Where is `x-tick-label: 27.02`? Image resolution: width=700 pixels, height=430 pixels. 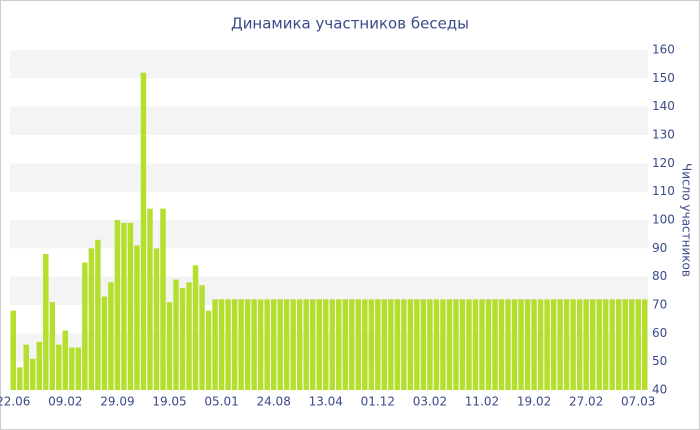 x-tick-label: 27.02 is located at coordinates (586, 402).